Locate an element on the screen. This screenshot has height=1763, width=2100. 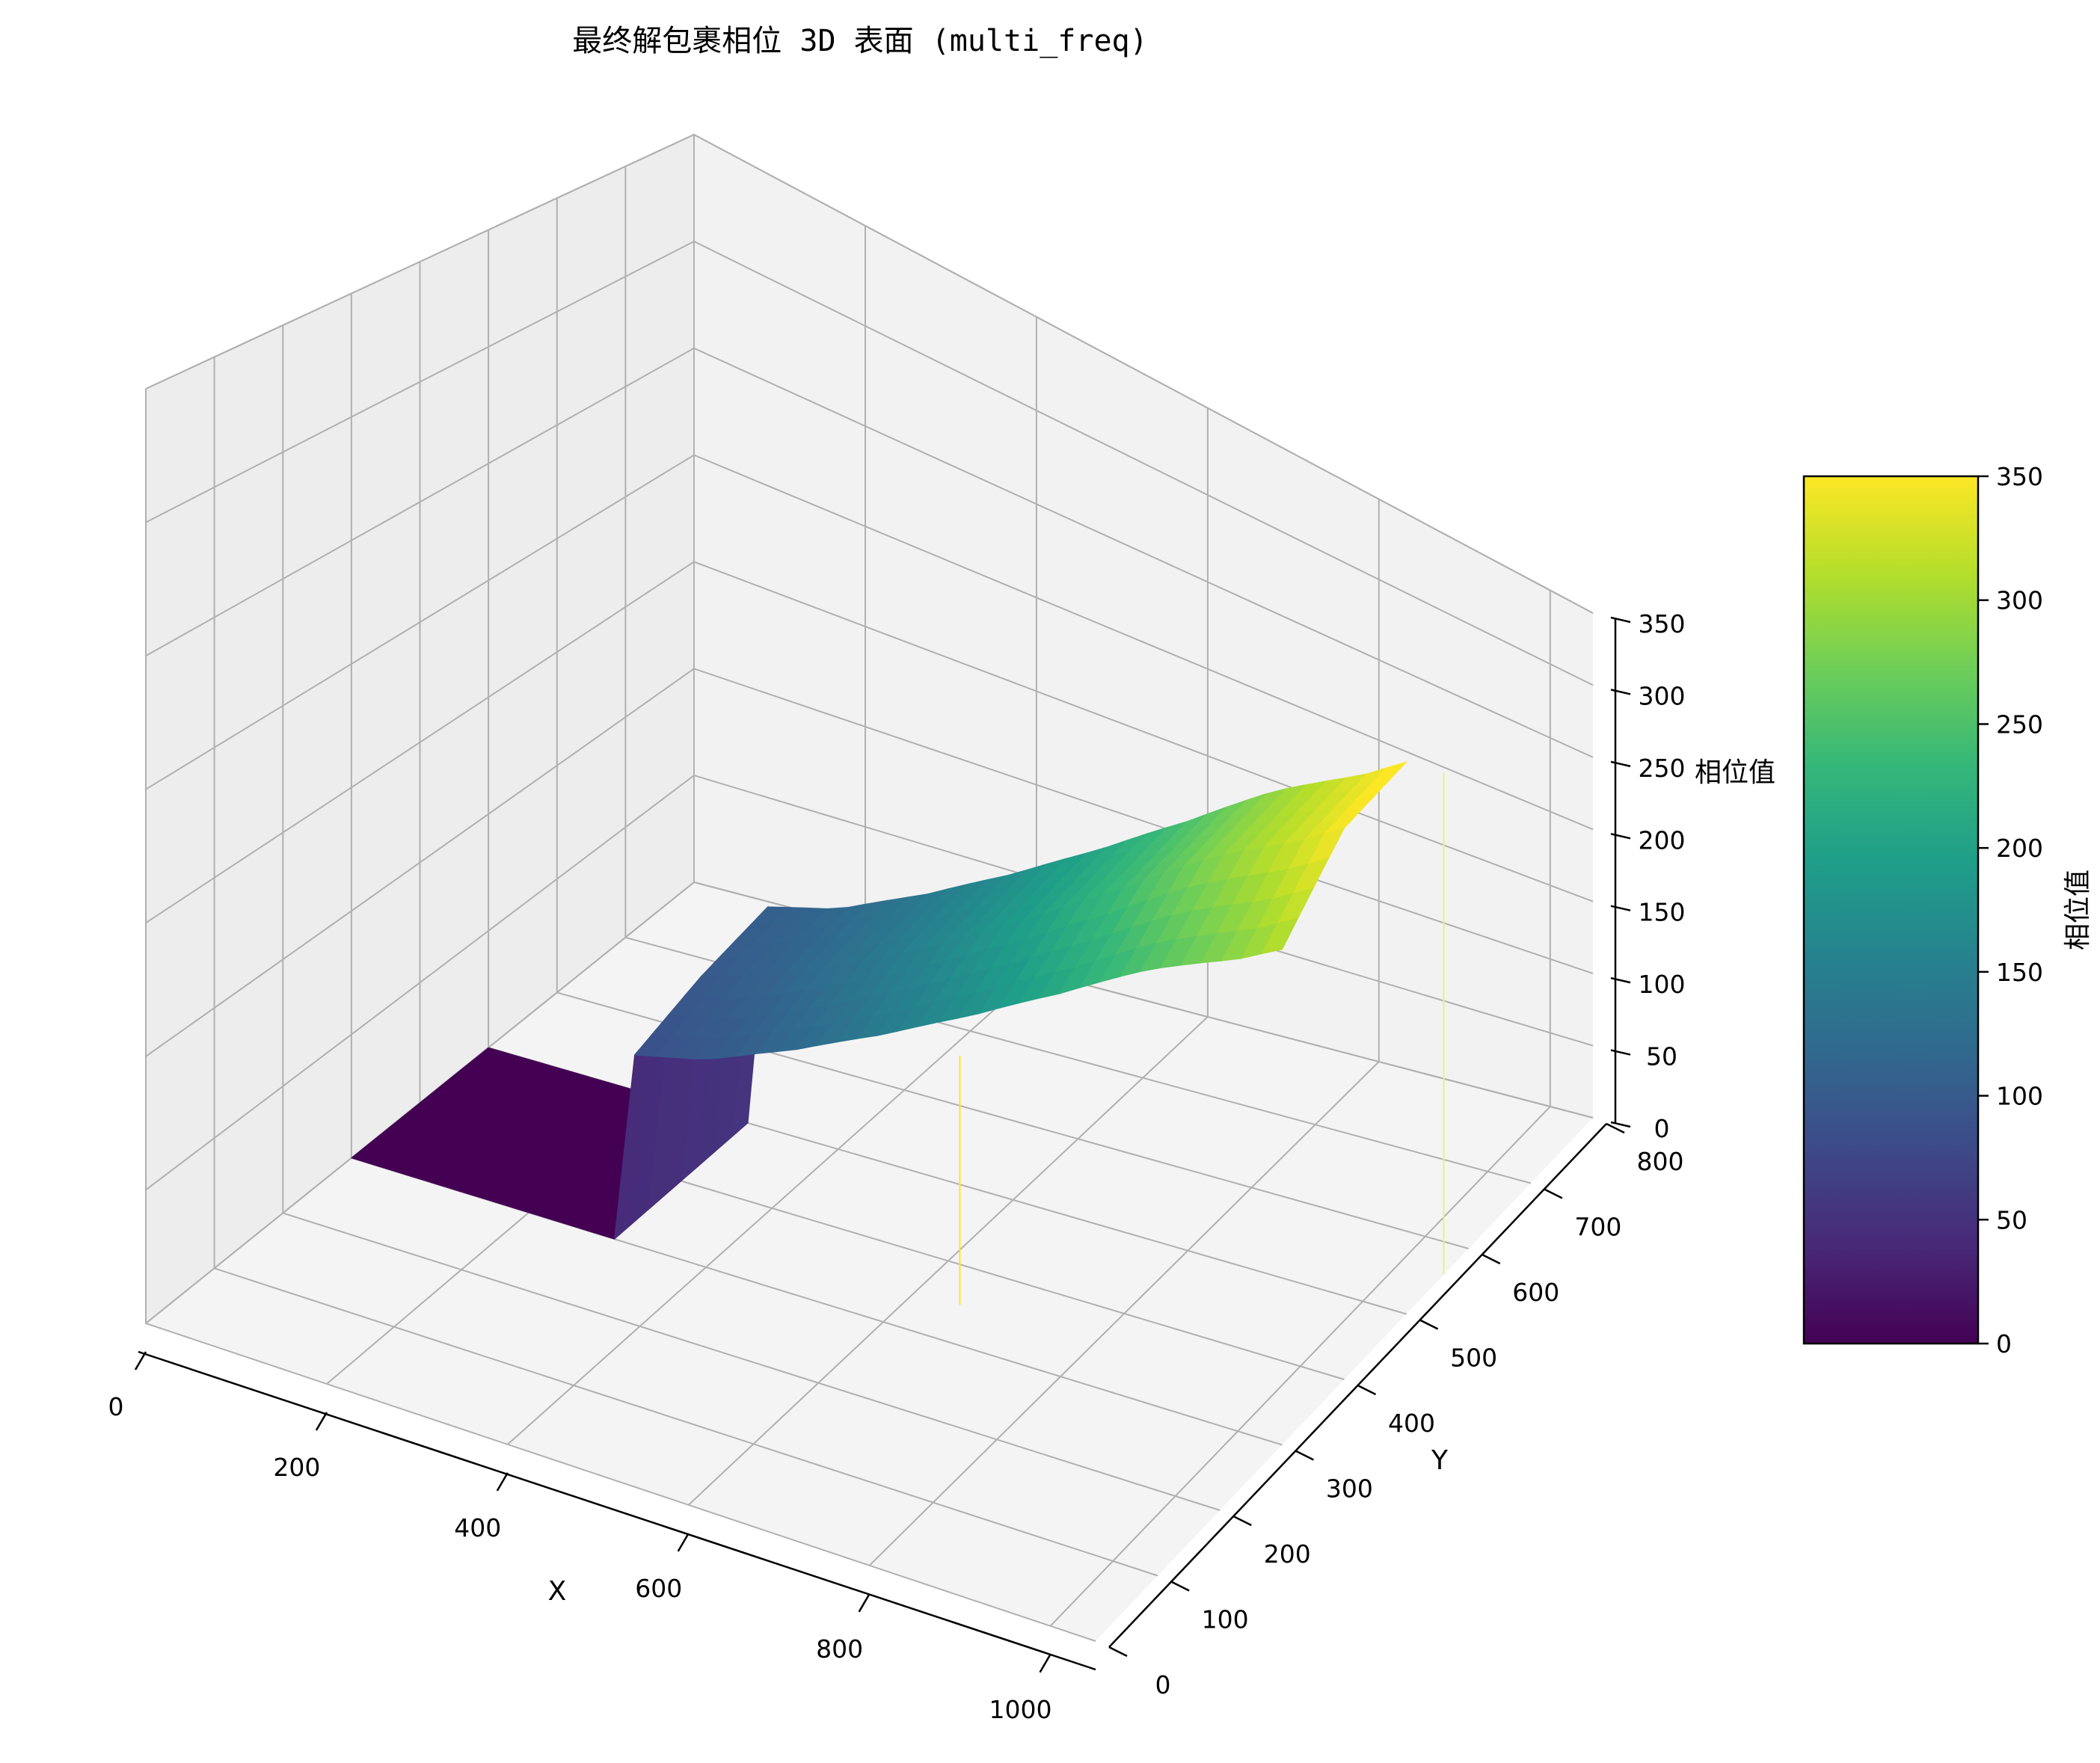
y-tick-label: 100 is located at coordinates (1226, 1619).